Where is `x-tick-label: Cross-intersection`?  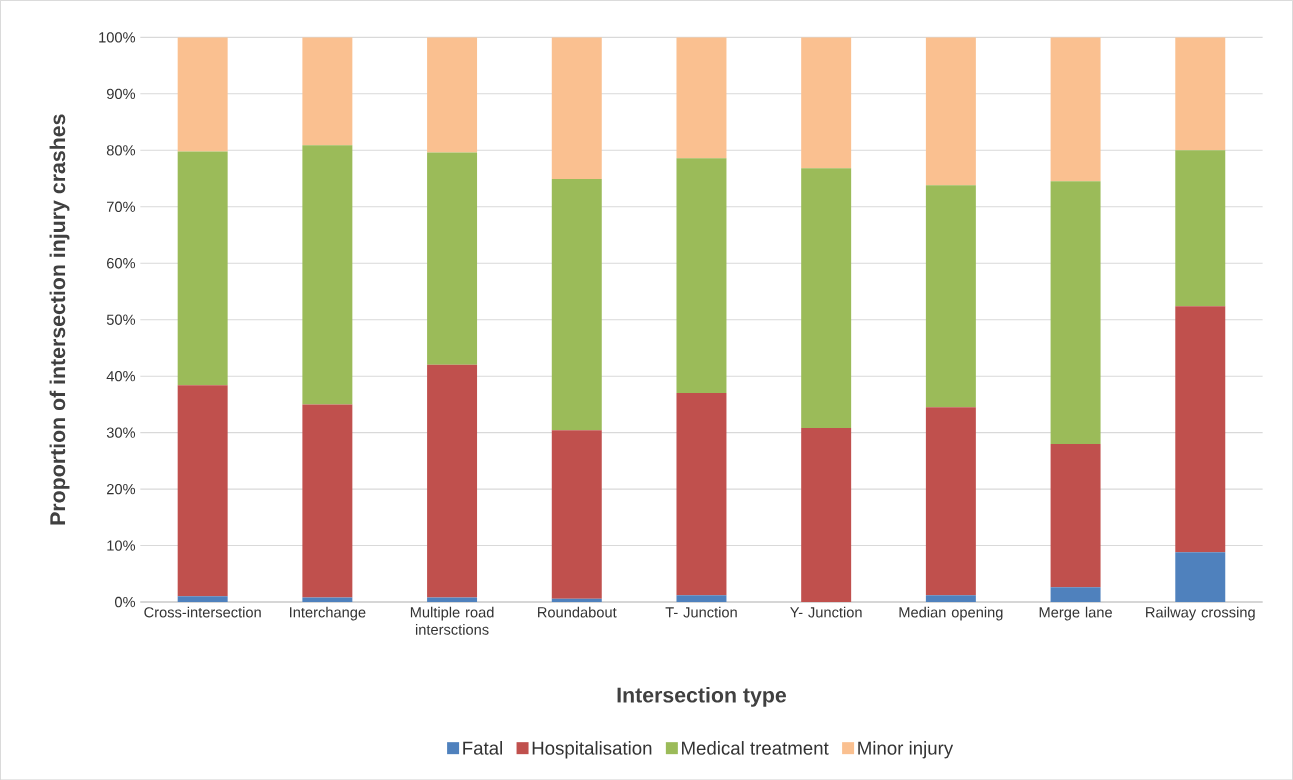 x-tick-label: Cross-intersection is located at coordinates (202, 612).